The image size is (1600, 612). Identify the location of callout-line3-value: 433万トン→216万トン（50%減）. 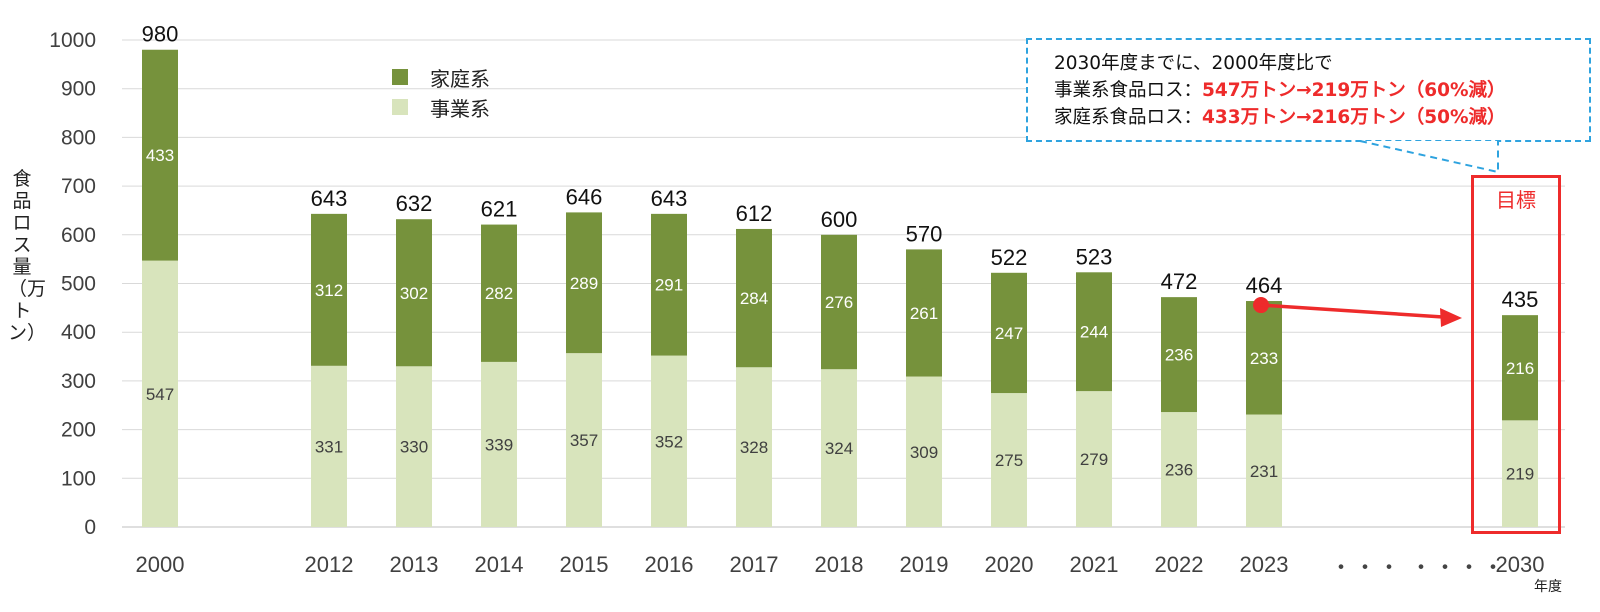
(1354, 117).